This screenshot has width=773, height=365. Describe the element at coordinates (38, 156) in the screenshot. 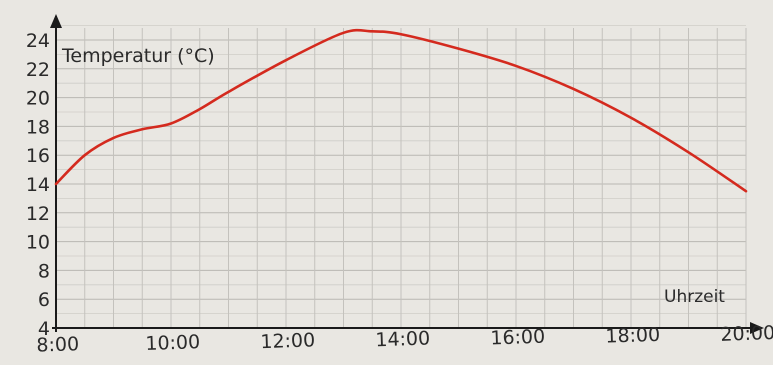

I see `y-tick-label: 16` at that location.